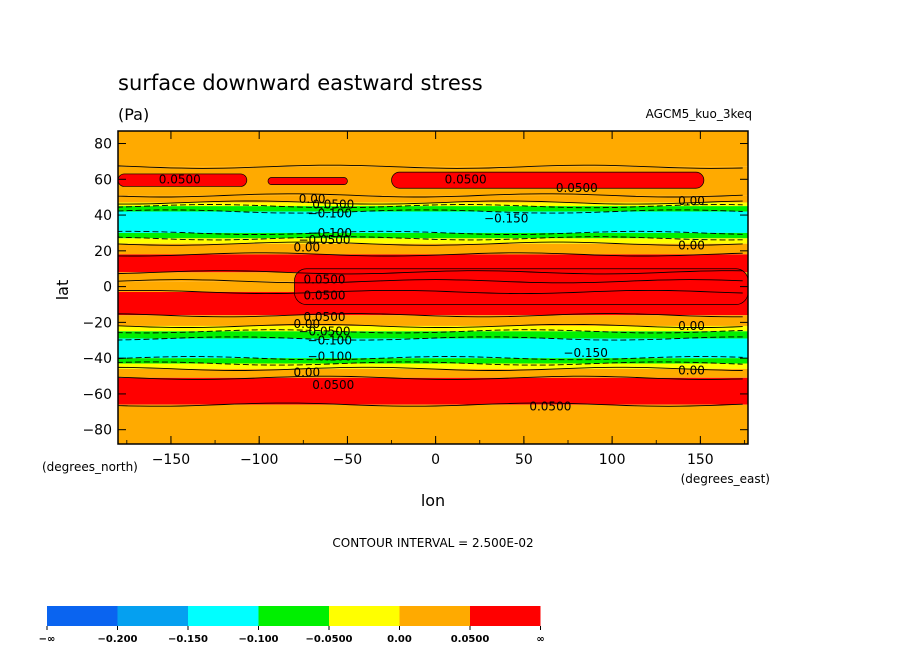 This screenshot has height=658, width=904. Describe the element at coordinates (333, 385) in the screenshot. I see `contour-label-22: 0.0500` at that location.